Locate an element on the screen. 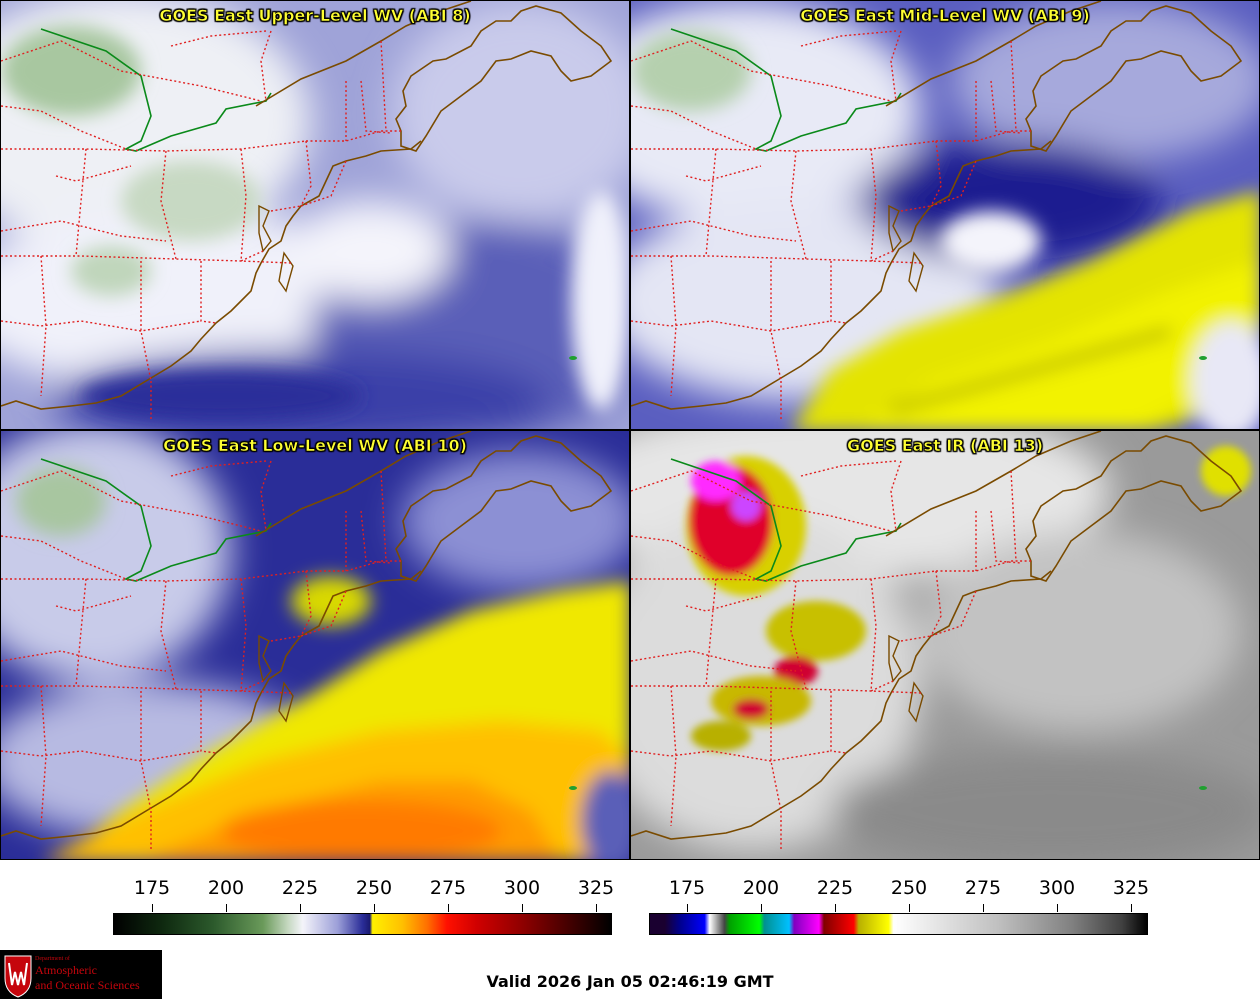  panel-title: GOES East Low-Level WV (ABI 10) is located at coordinates (315, 446).